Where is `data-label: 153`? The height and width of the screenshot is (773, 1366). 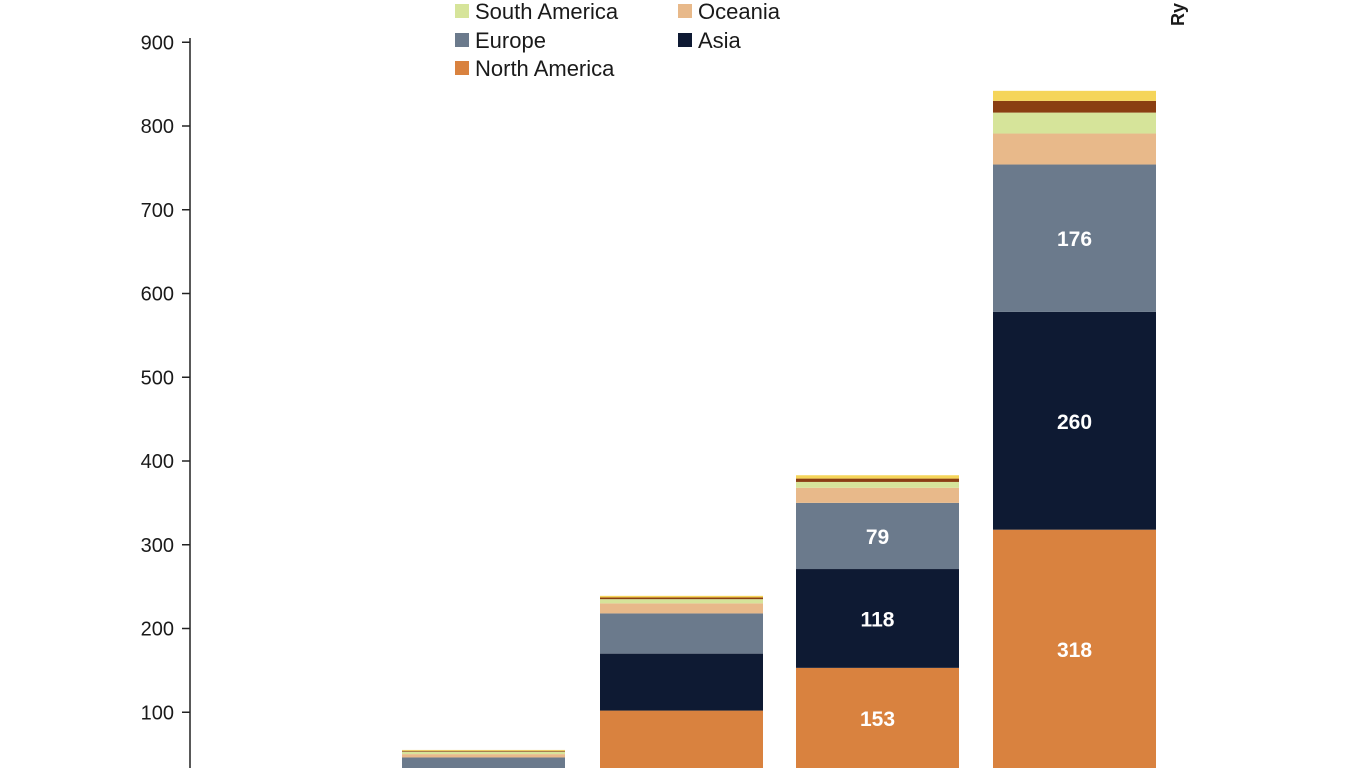
data-label: 153 is located at coordinates (877, 719).